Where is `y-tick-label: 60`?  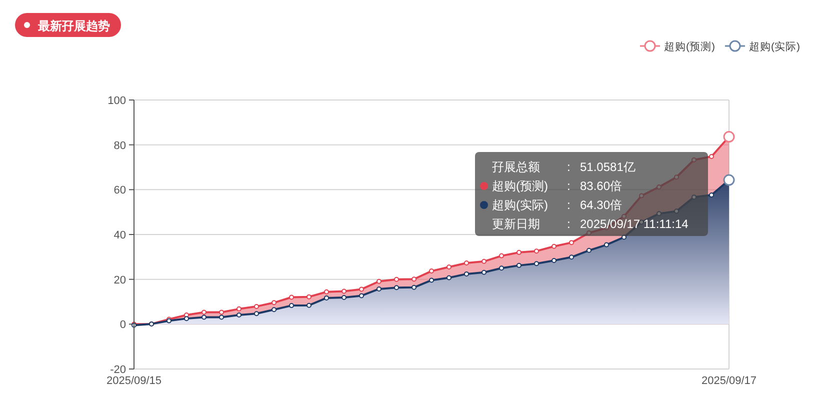 y-tick-label: 60 is located at coordinates (120, 190).